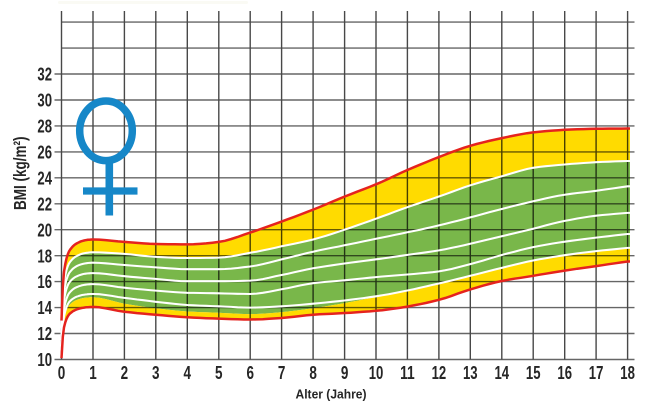  What do you see at coordinates (44, 75) in the screenshot?
I see `svg-text: 32` at bounding box center [44, 75].